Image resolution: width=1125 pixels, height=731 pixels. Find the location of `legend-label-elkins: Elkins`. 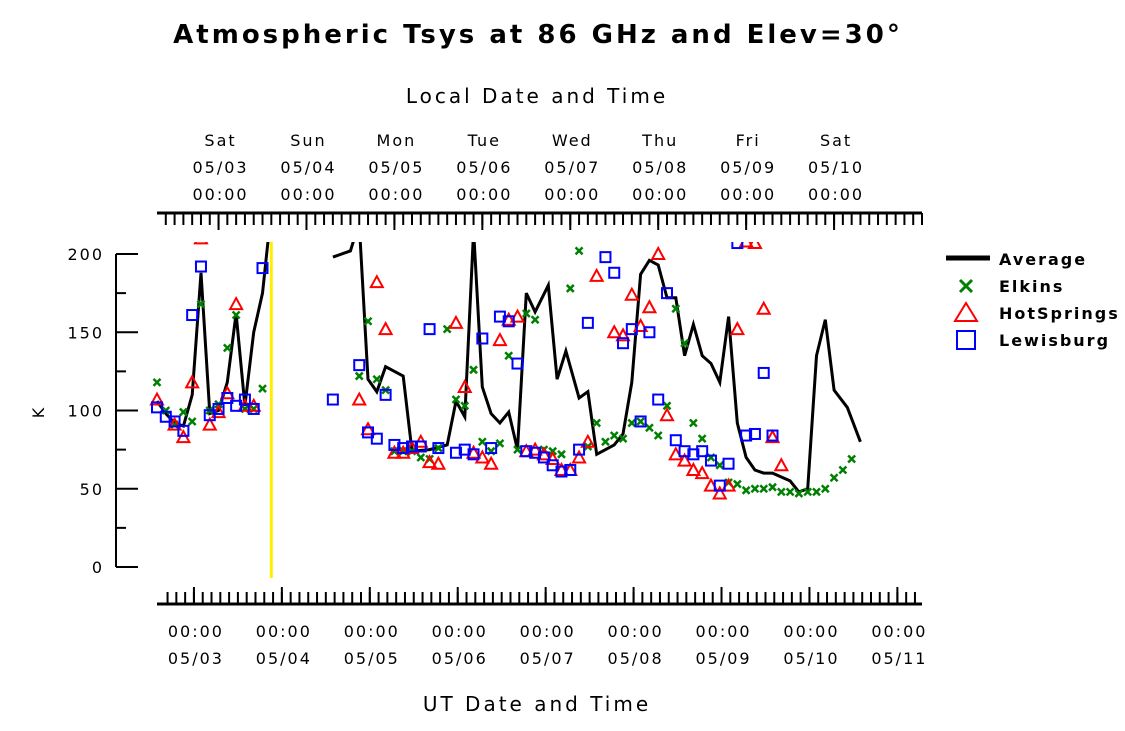

legend-label-elkins: Elkins is located at coordinates (1031, 286).